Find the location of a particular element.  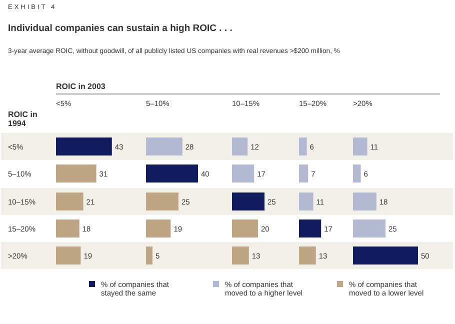

text: ROIC in 2003 is located at coordinates (81, 86).